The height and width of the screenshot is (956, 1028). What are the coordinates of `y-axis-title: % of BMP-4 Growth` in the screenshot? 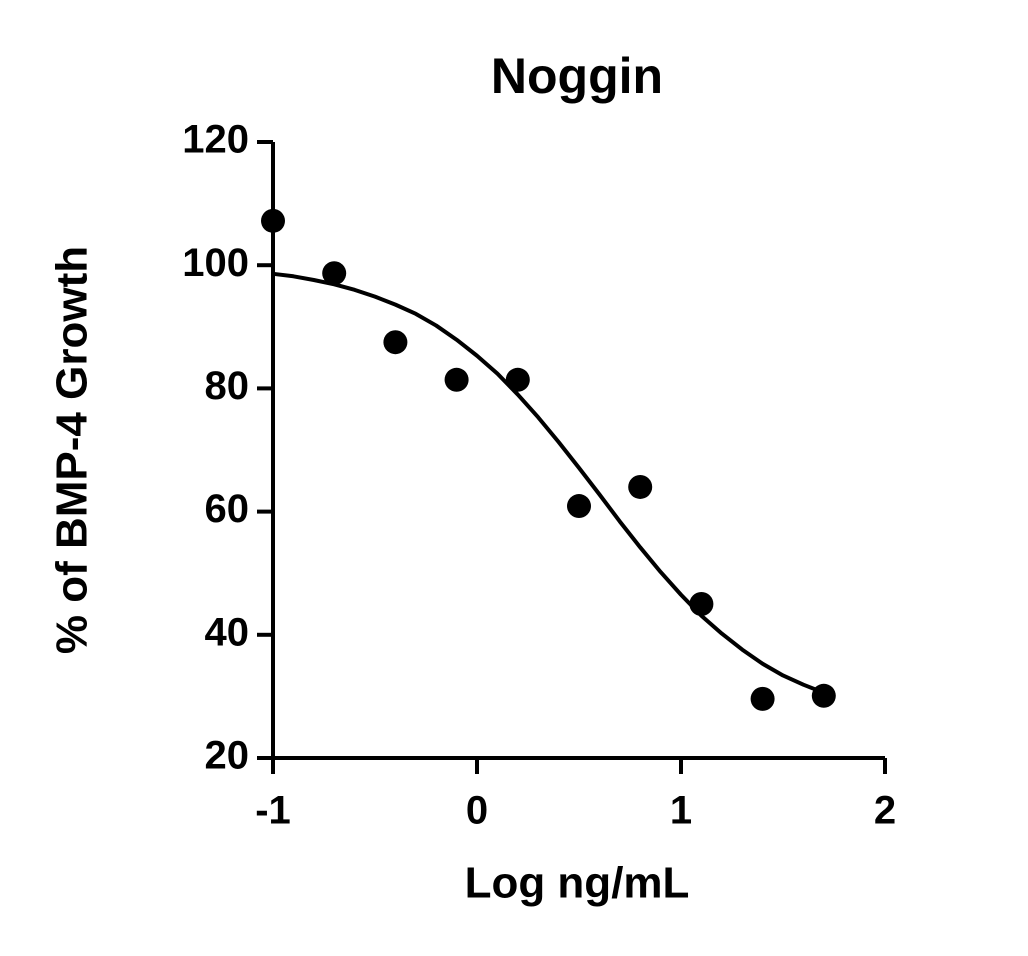 It's located at (72, 450).